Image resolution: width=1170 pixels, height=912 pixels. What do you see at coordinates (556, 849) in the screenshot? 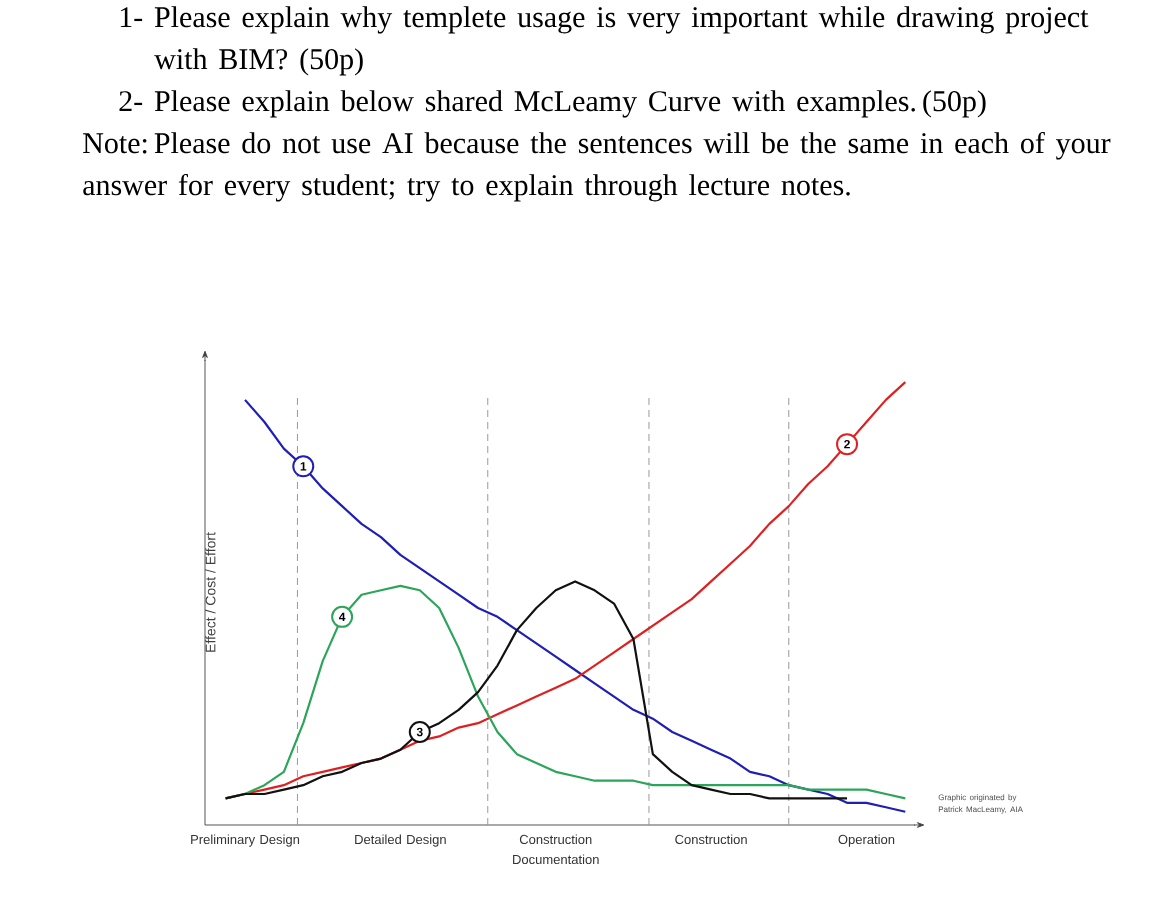
I see `x-tick-label: Construction Documentation` at bounding box center [556, 849].